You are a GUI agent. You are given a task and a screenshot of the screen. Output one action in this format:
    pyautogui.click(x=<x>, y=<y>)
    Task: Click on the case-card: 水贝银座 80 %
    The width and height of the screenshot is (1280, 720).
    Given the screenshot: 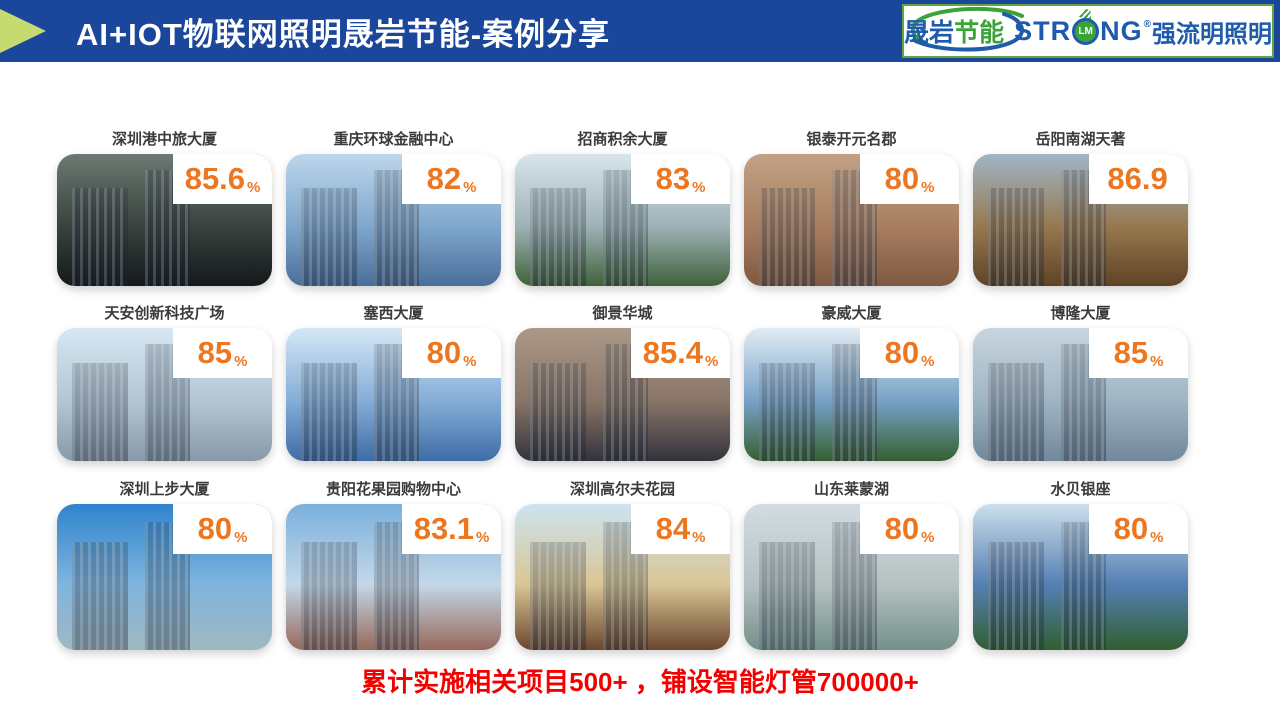 What is the action you would take?
    pyautogui.click(x=1080, y=565)
    